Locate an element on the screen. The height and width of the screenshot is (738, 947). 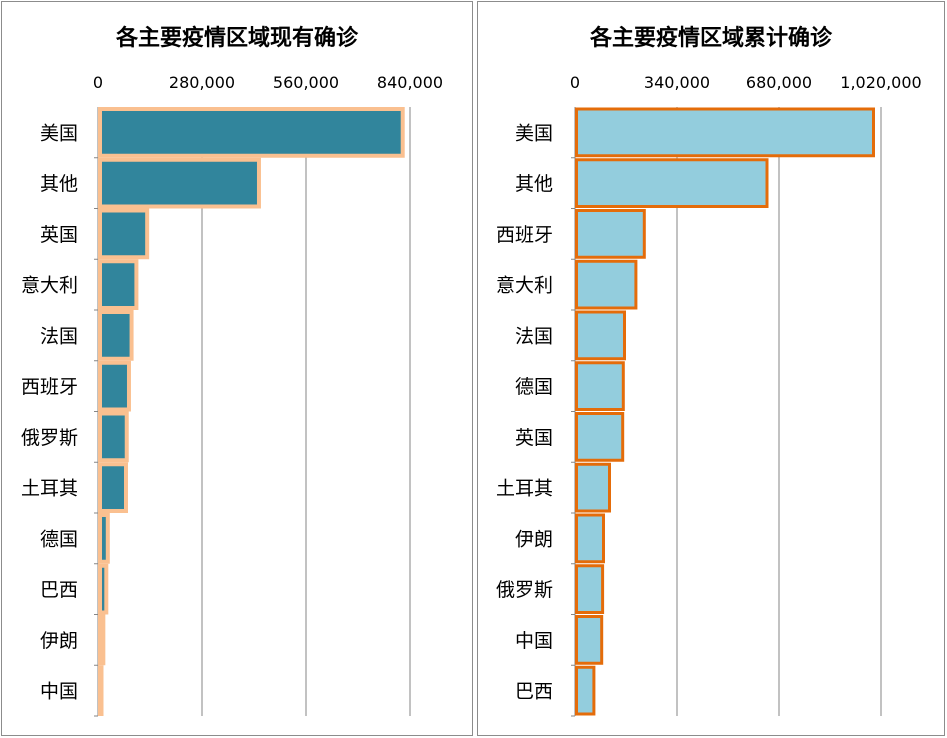
x-tick-label: 840,000 is located at coordinates (410, 82).